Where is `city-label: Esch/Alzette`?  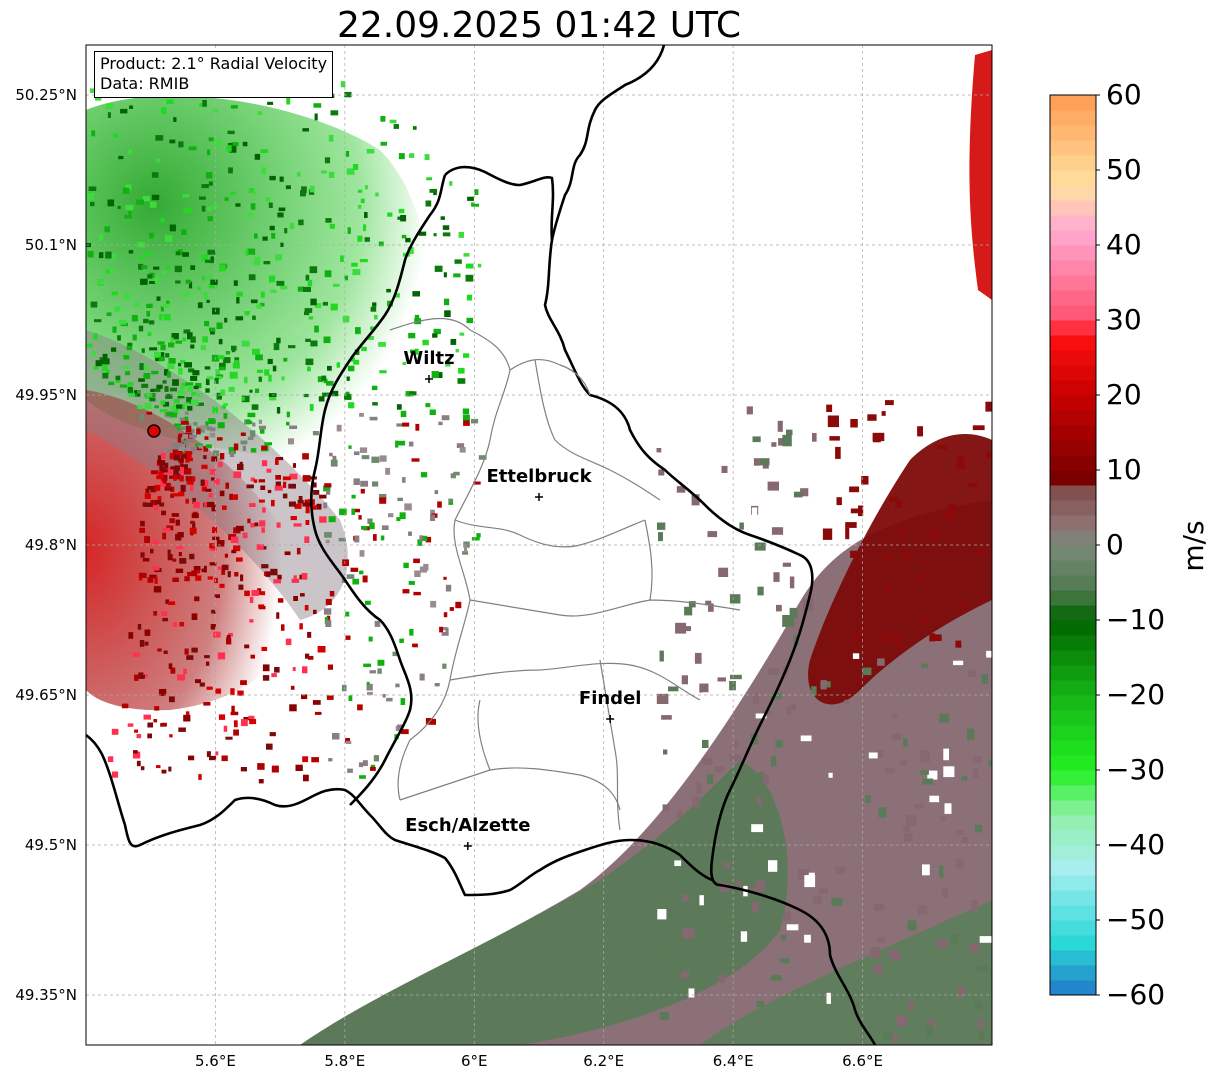
city-label: Esch/Alzette is located at coordinates (468, 825).